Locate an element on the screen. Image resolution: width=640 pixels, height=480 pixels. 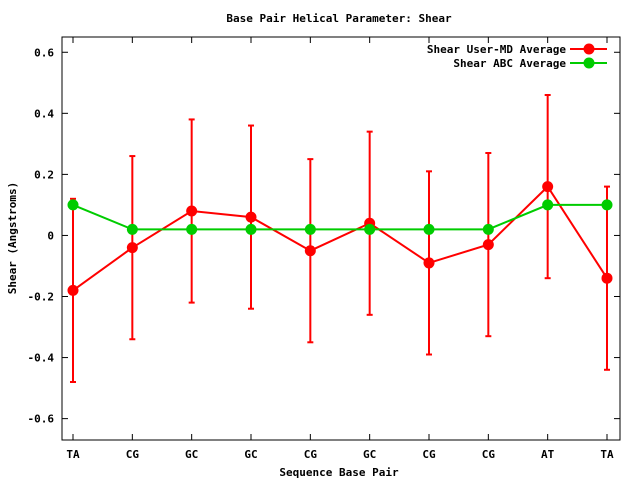
y-tick-label: 0 is located at coordinates (50, 235).